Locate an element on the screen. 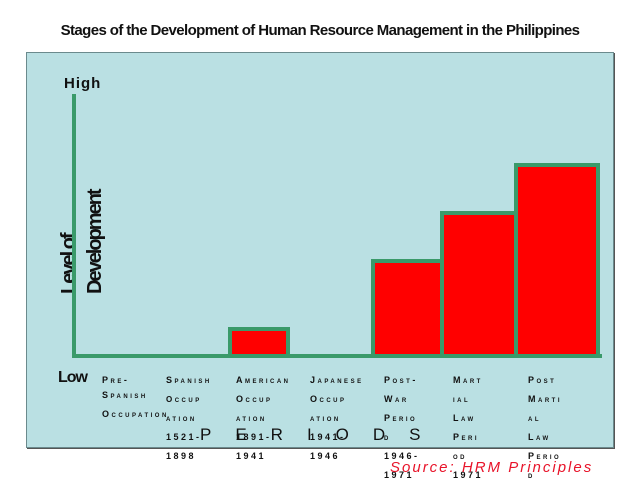 This screenshot has height=485, width=640. y-low-label: Low is located at coordinates (73, 377).